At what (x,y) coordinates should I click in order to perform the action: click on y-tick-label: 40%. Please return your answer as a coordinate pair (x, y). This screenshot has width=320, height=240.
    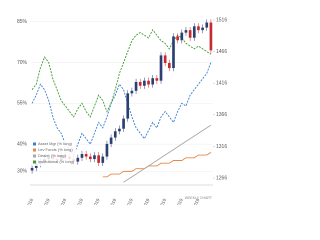
    Looking at the image, I should click on (22, 144).